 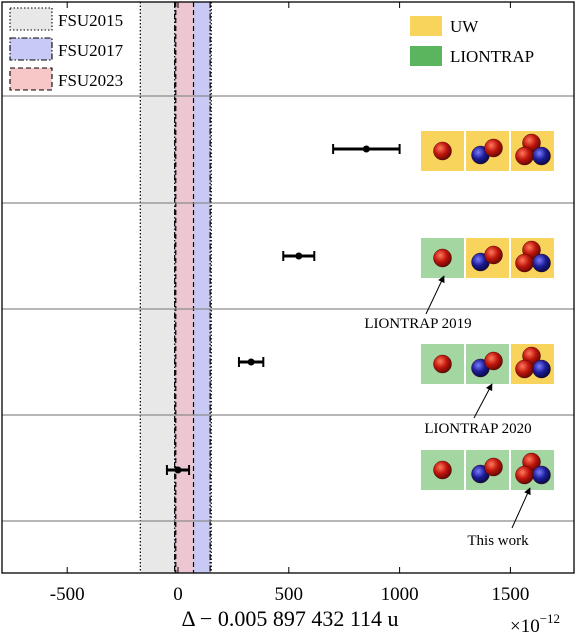 What do you see at coordinates (289, 594) in the screenshot?
I see `x-tick-label: 500` at bounding box center [289, 594].